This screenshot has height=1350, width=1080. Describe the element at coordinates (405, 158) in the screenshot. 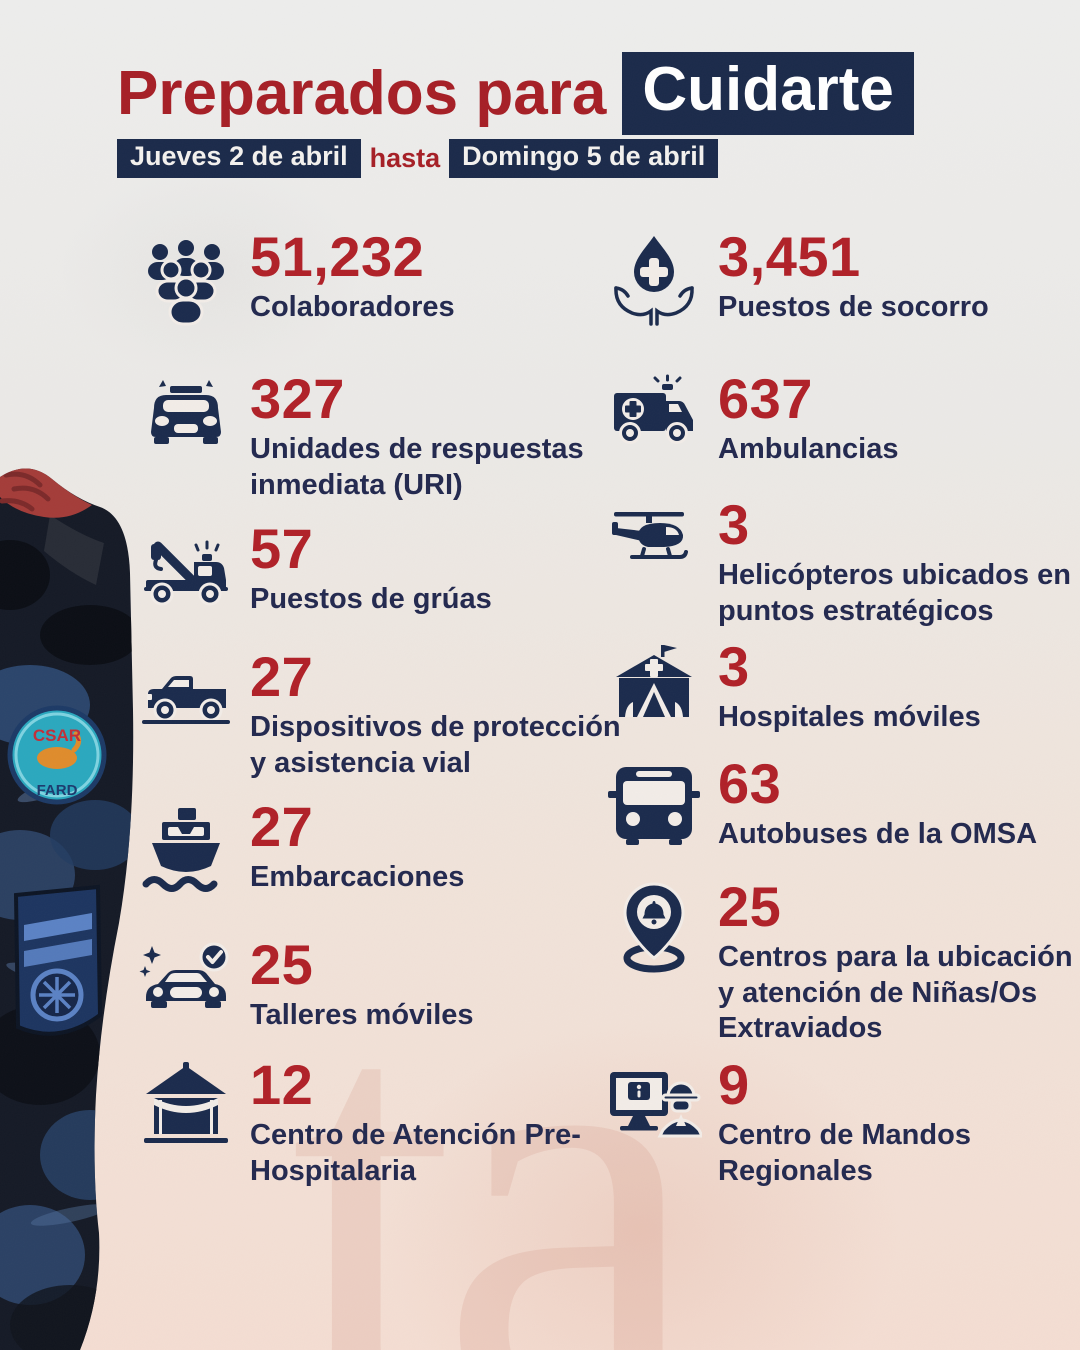

I see `date-connector: hasta` at that location.